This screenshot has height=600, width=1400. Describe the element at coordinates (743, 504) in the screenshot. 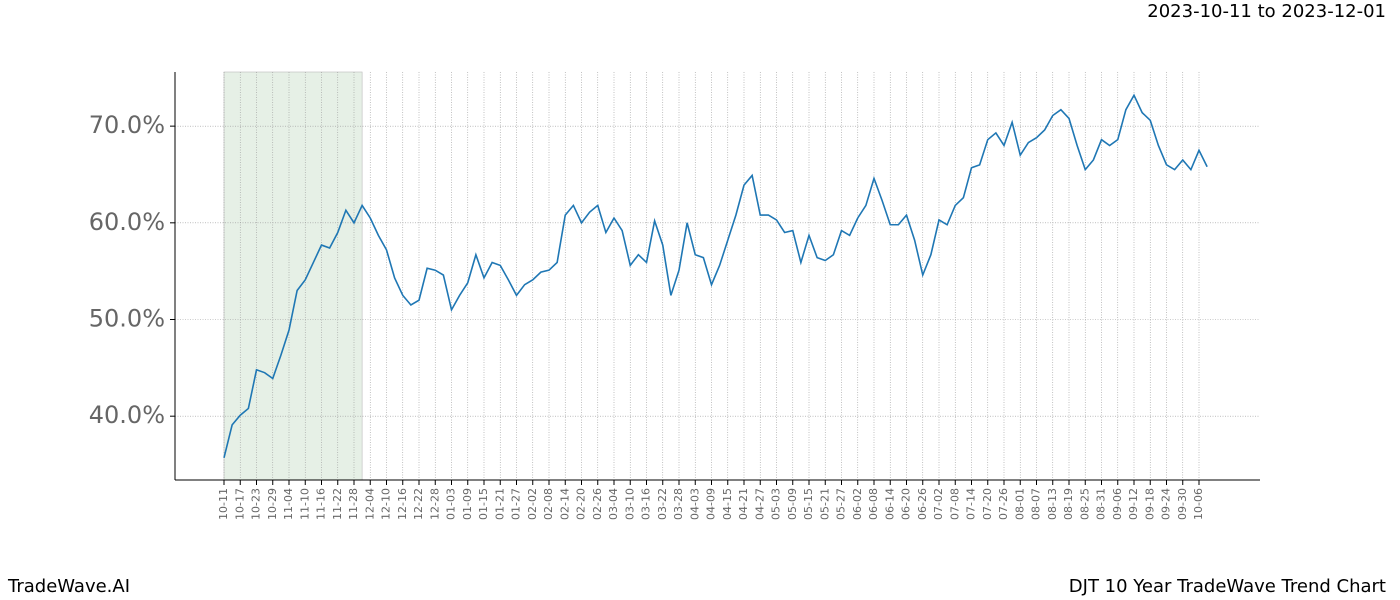

I see `x-tick-label: 04-21` at that location.